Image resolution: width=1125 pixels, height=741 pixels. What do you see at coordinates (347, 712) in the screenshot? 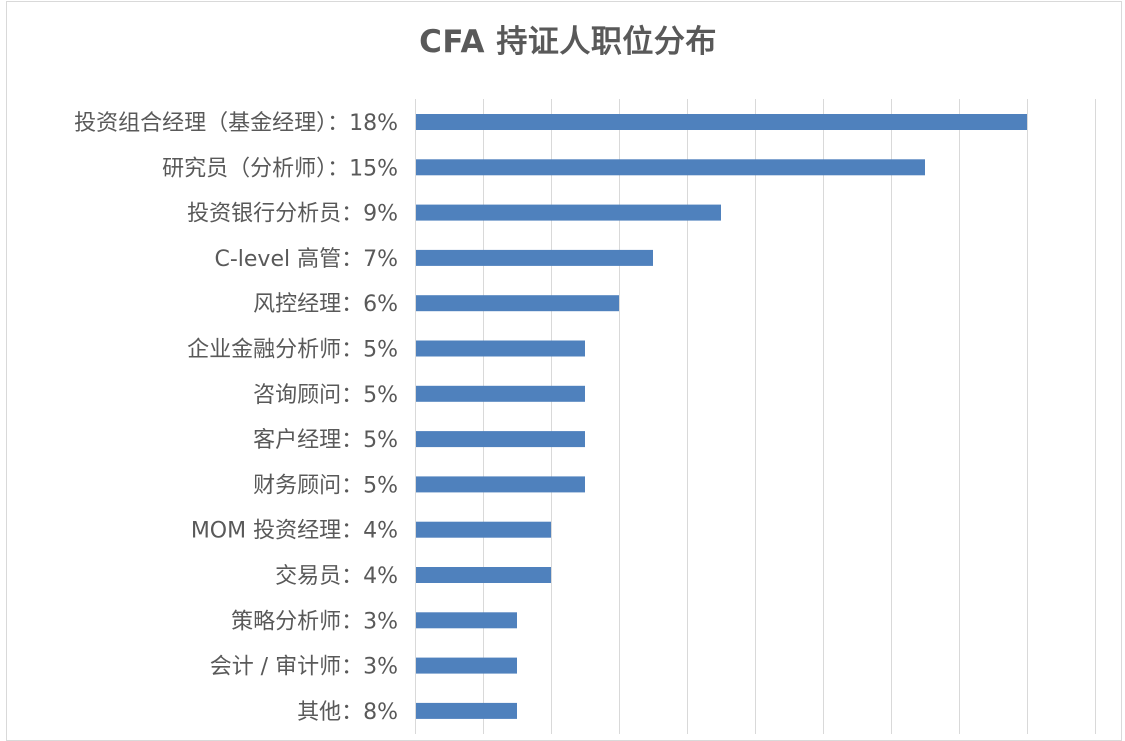
I see `category-label: 其他：8%` at bounding box center [347, 712].